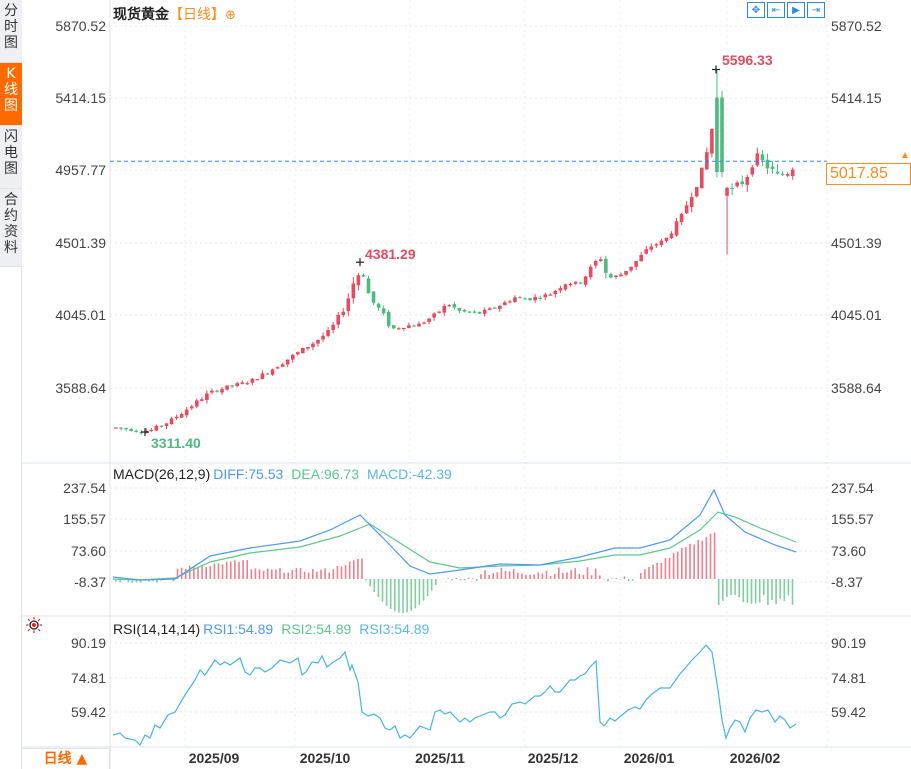 This screenshot has height=769, width=911. Describe the element at coordinates (316, 629) in the screenshot. I see `rsi2-value: RSI2:54.89` at that location.